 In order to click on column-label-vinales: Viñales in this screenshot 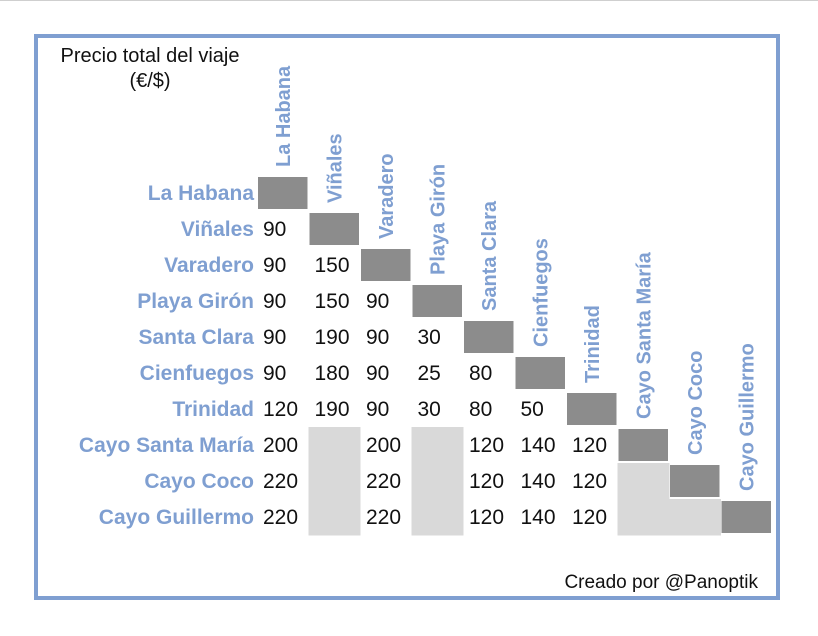, I will do `click(335, 168)`.